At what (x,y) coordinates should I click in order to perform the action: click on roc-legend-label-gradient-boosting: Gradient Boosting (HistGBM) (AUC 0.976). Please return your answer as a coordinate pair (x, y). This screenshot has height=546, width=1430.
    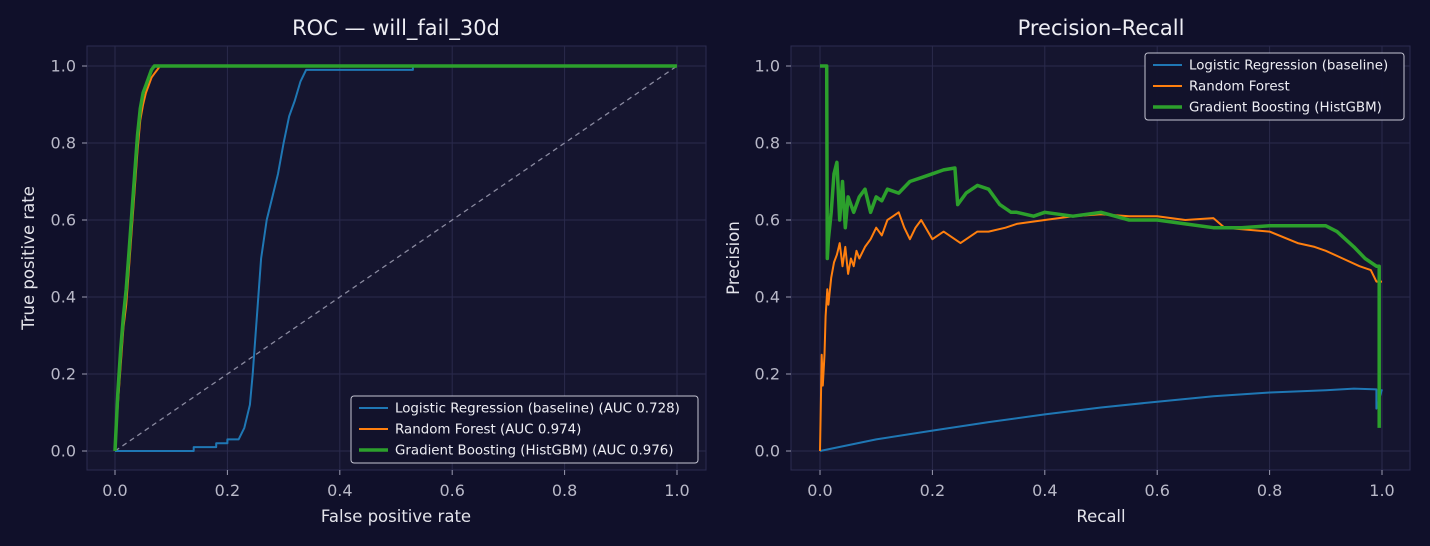
    Looking at the image, I should click on (534, 451).